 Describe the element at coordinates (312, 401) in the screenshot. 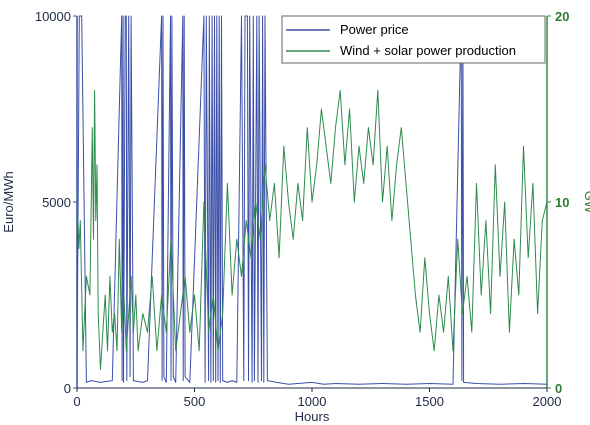

I see `bottom-tick-label: 1000` at that location.